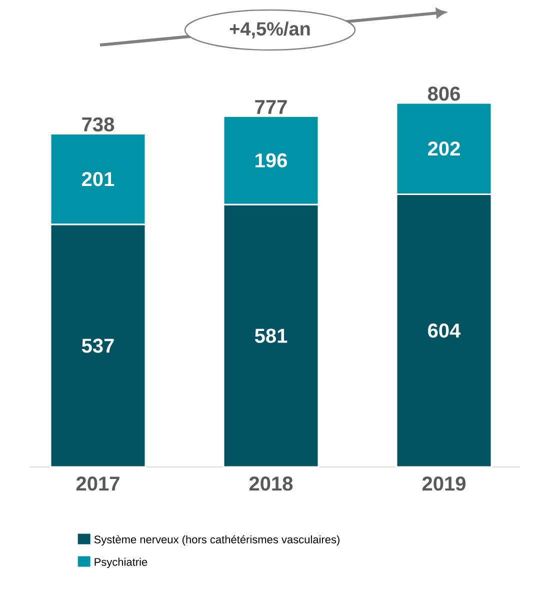  I want to click on x-tick-label: 2019, so click(444, 483).